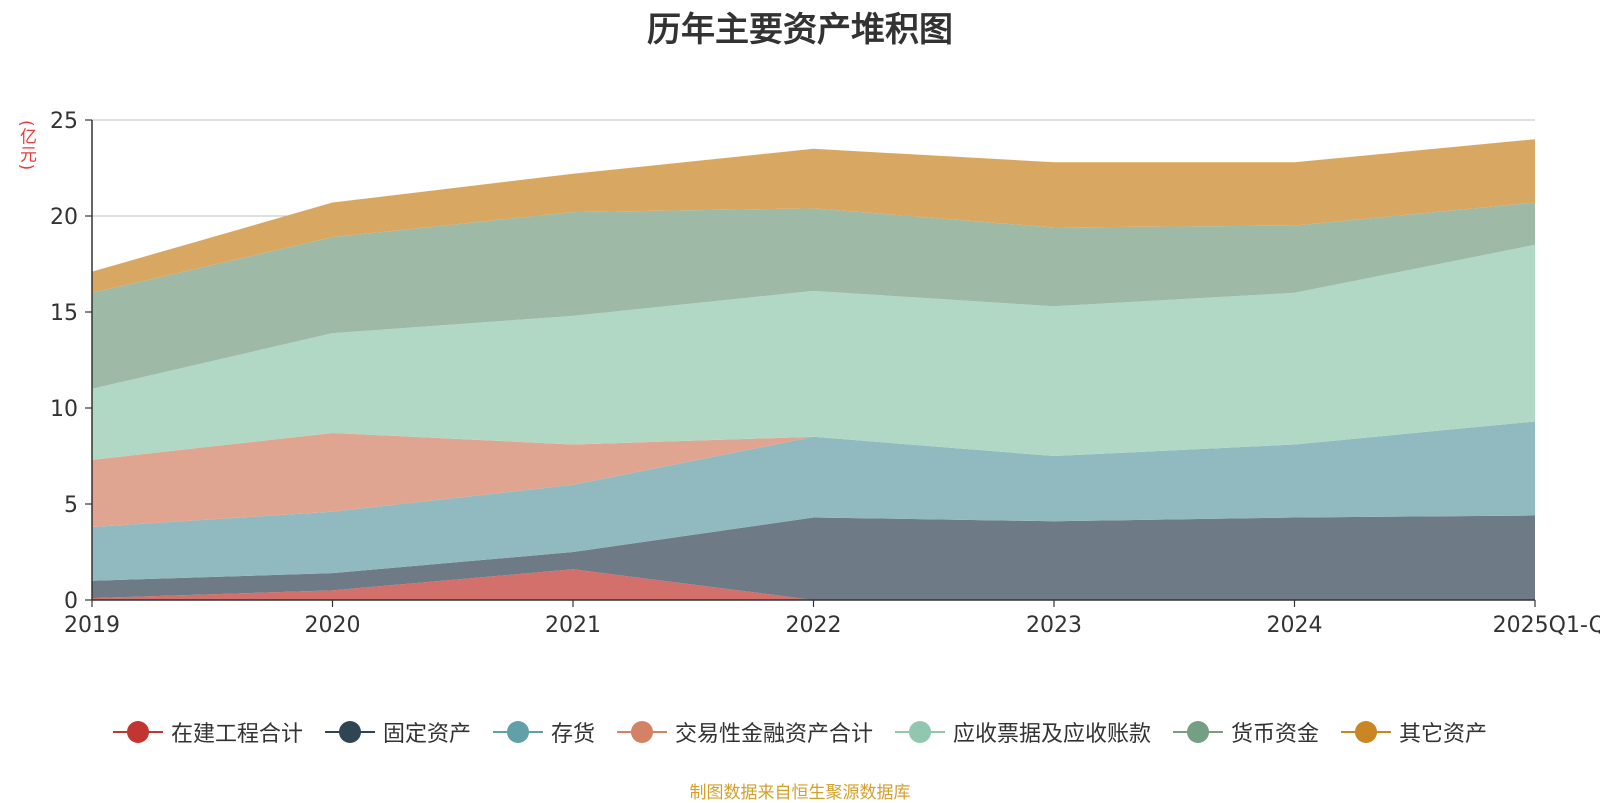 The image size is (1600, 803). Describe the element at coordinates (64, 121) in the screenshot. I see `y-tick-label: 25` at that location.